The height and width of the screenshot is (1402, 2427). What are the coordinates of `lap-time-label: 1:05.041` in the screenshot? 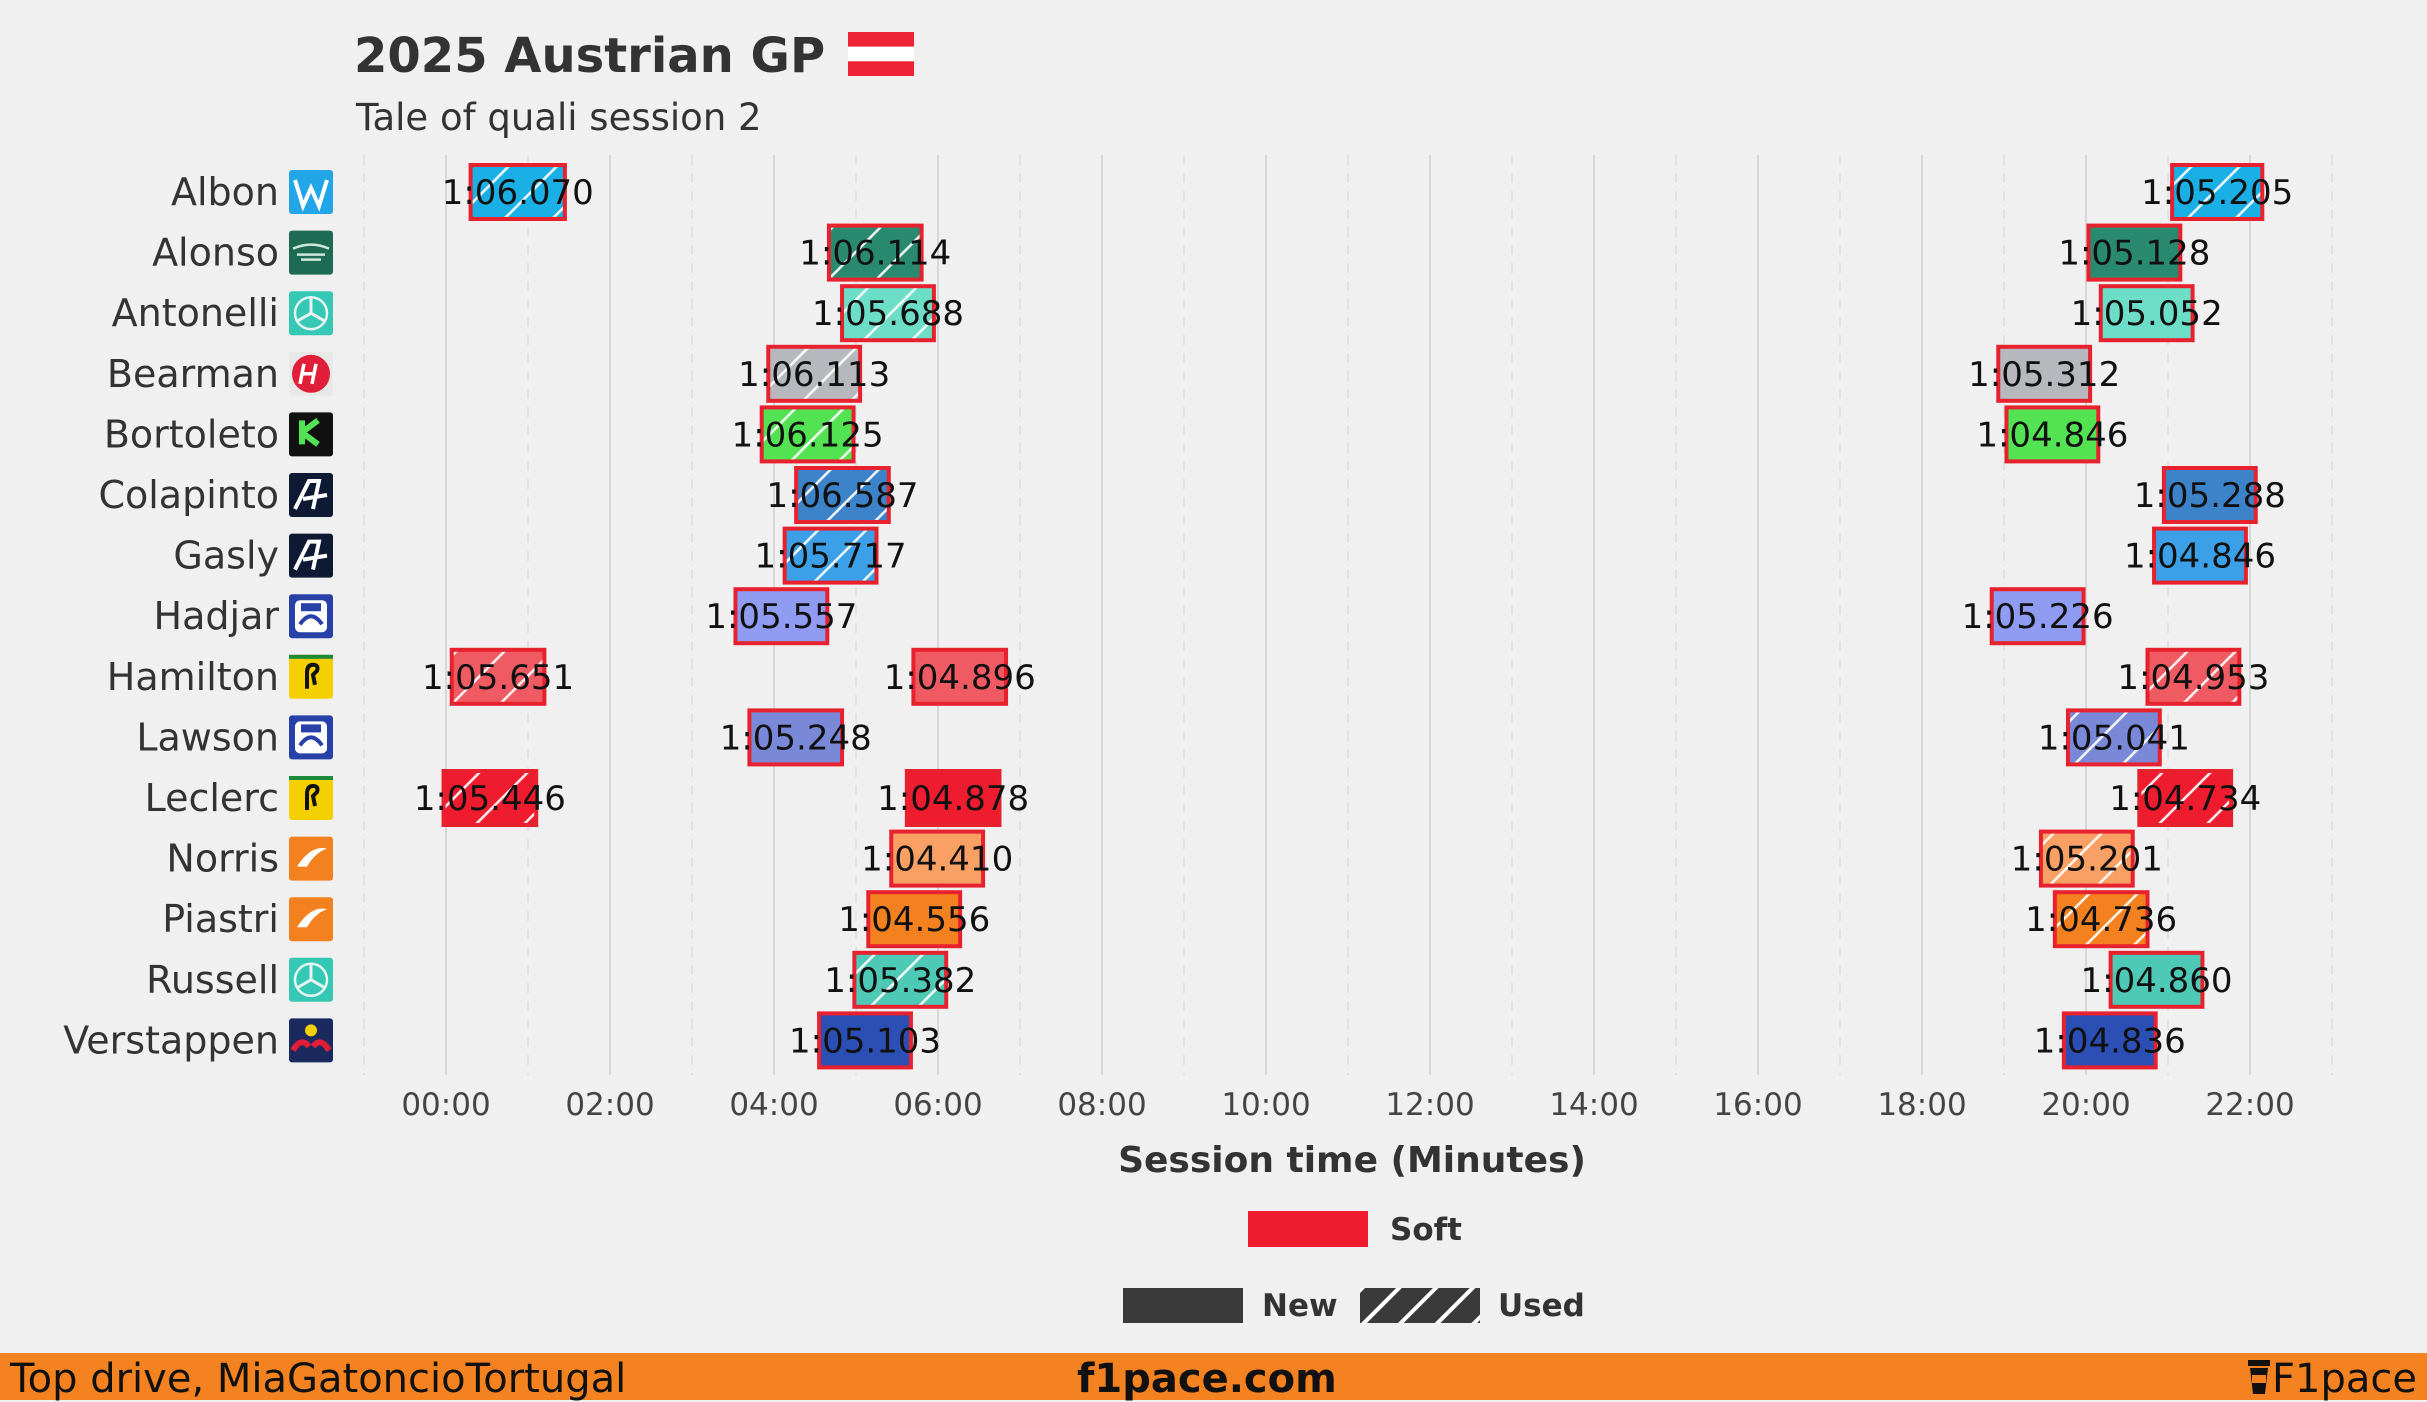 It's located at (2114, 738).